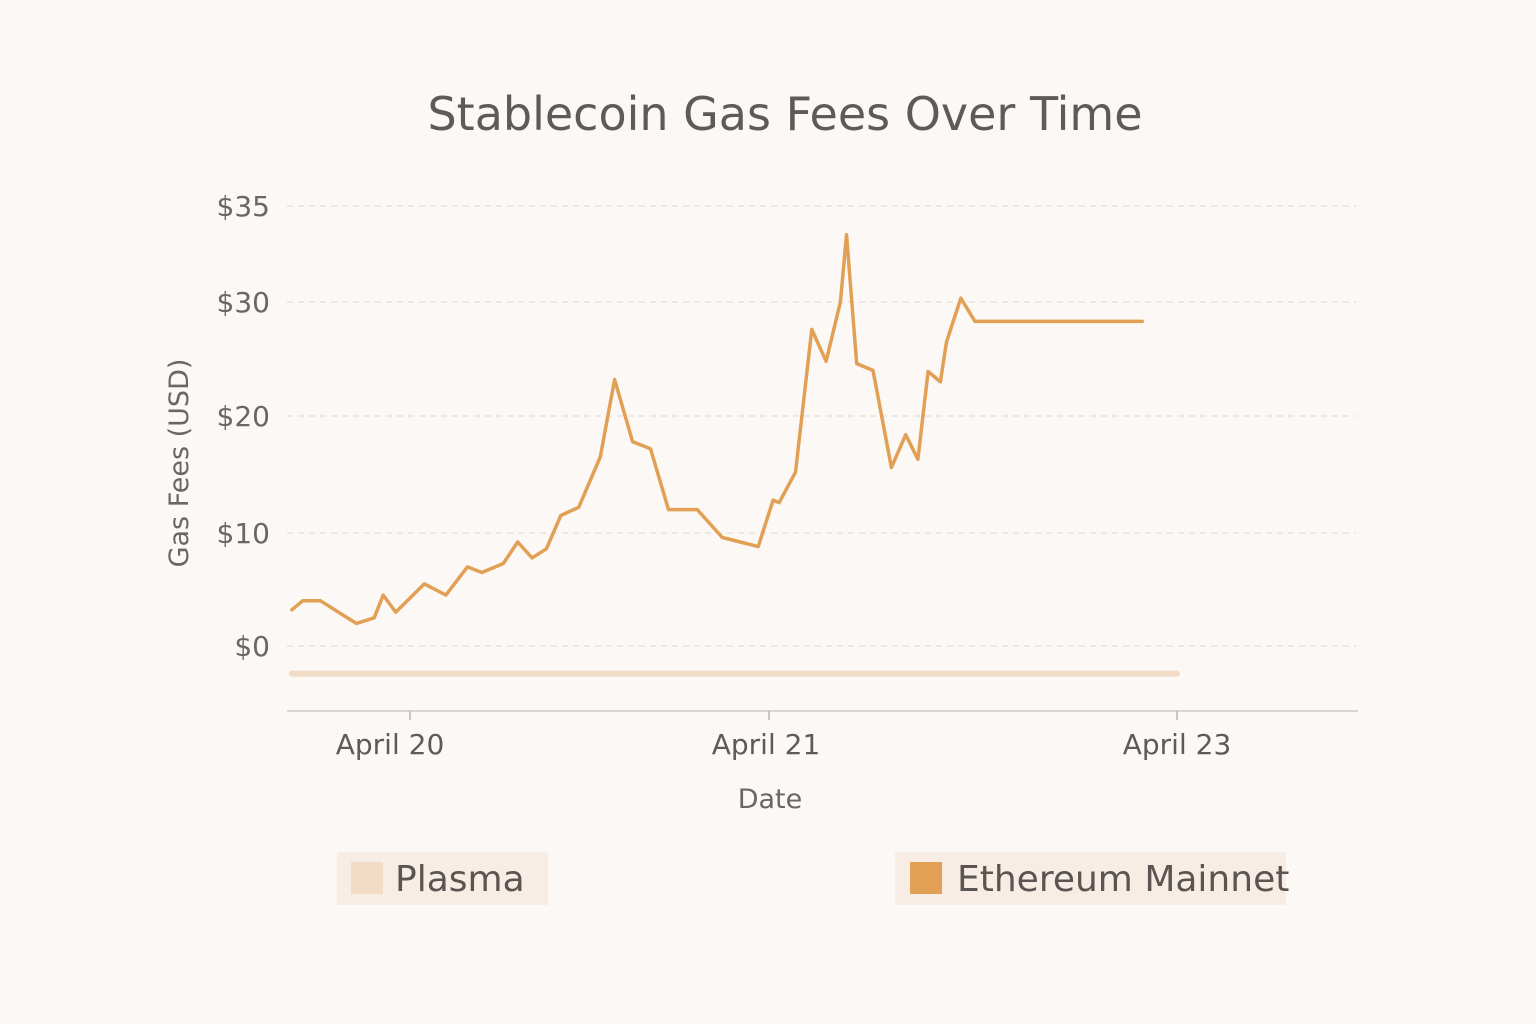  What do you see at coordinates (926, 878) in the screenshot?
I see `legend-swatch-ethereum-mainnet` at bounding box center [926, 878].